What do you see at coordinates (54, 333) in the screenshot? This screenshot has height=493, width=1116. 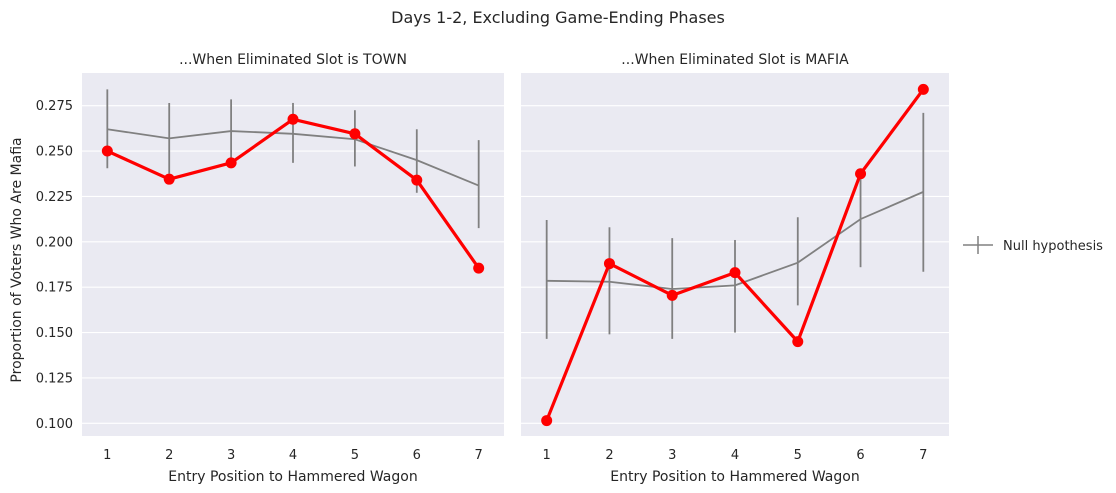 I see `y-tick-label: 0.150` at bounding box center [54, 333].